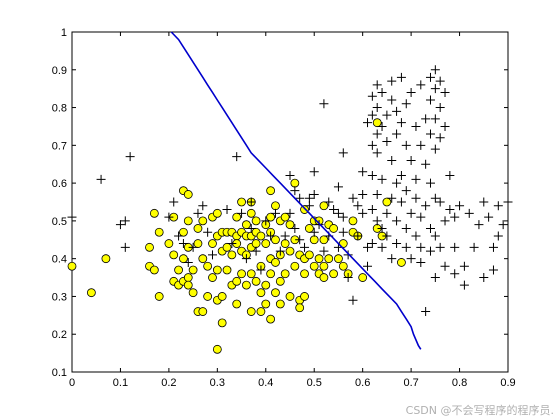 The image size is (560, 420). Describe the element at coordinates (59, 297) in the screenshot. I see `y-tick-label: 0.3` at that location.